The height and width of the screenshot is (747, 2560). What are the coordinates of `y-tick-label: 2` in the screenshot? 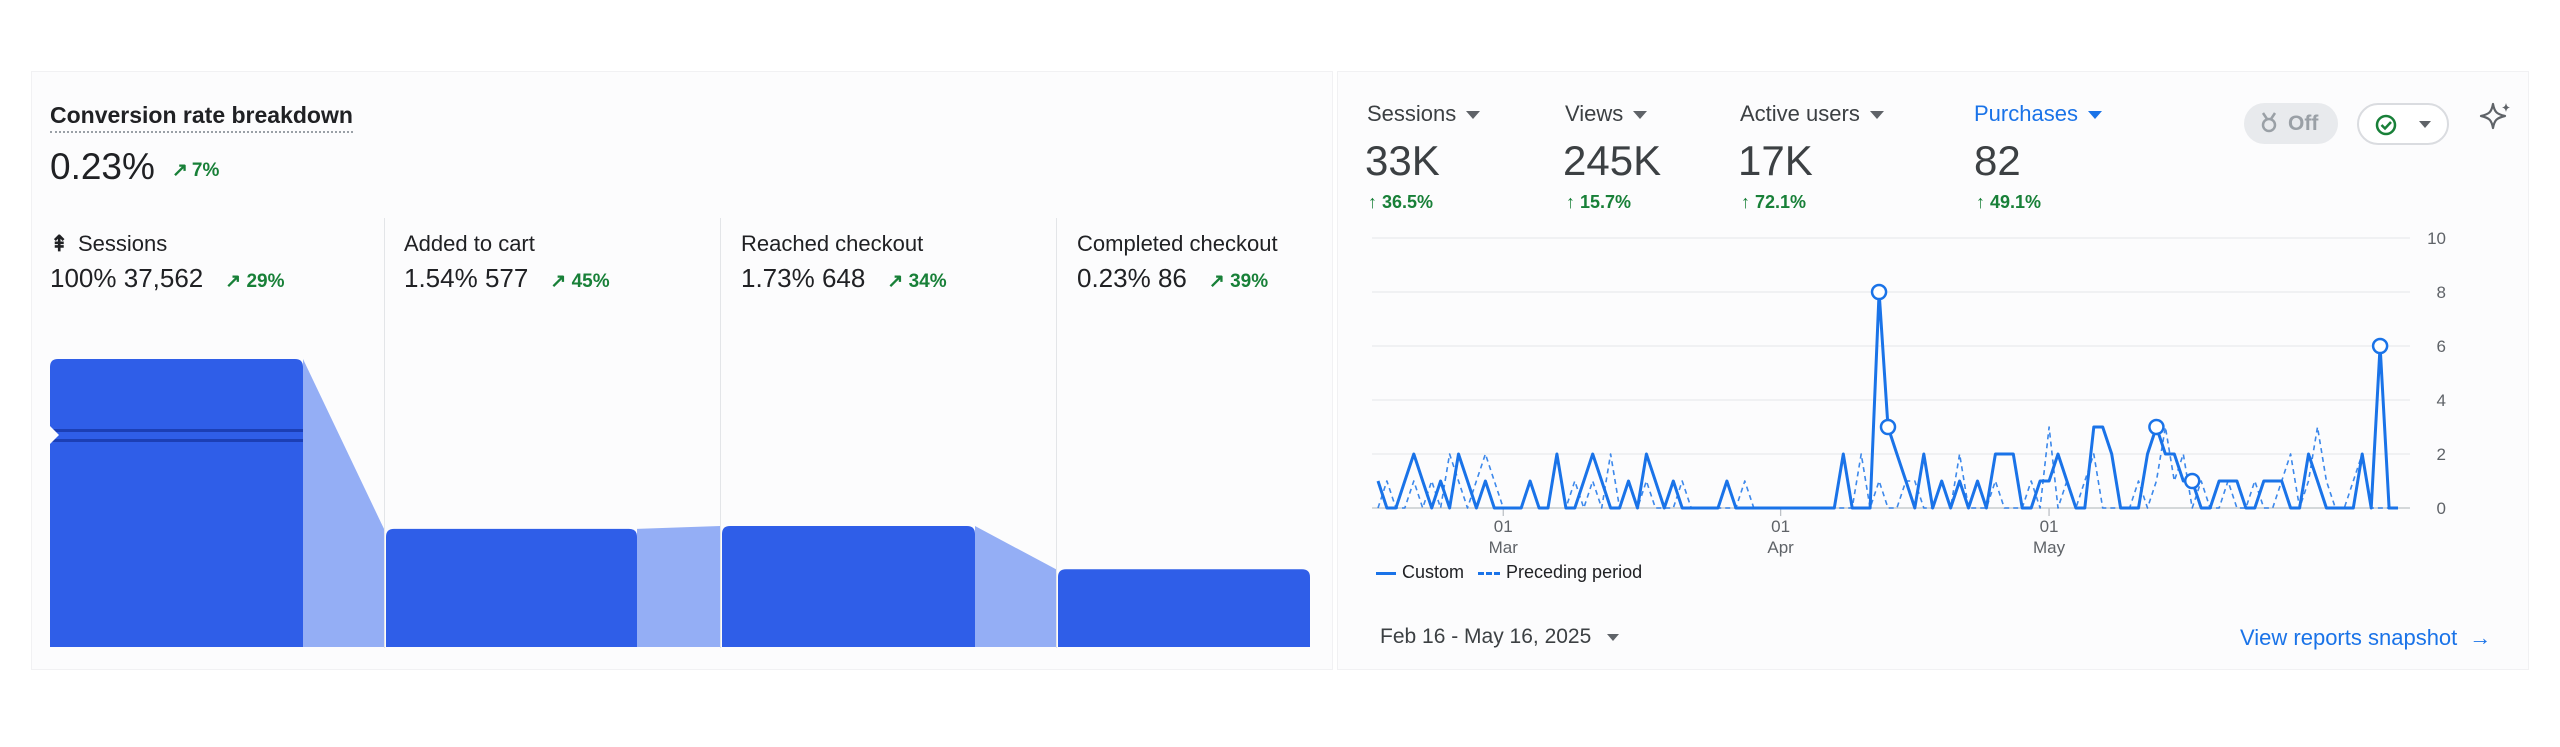 It's located at (2441, 454).